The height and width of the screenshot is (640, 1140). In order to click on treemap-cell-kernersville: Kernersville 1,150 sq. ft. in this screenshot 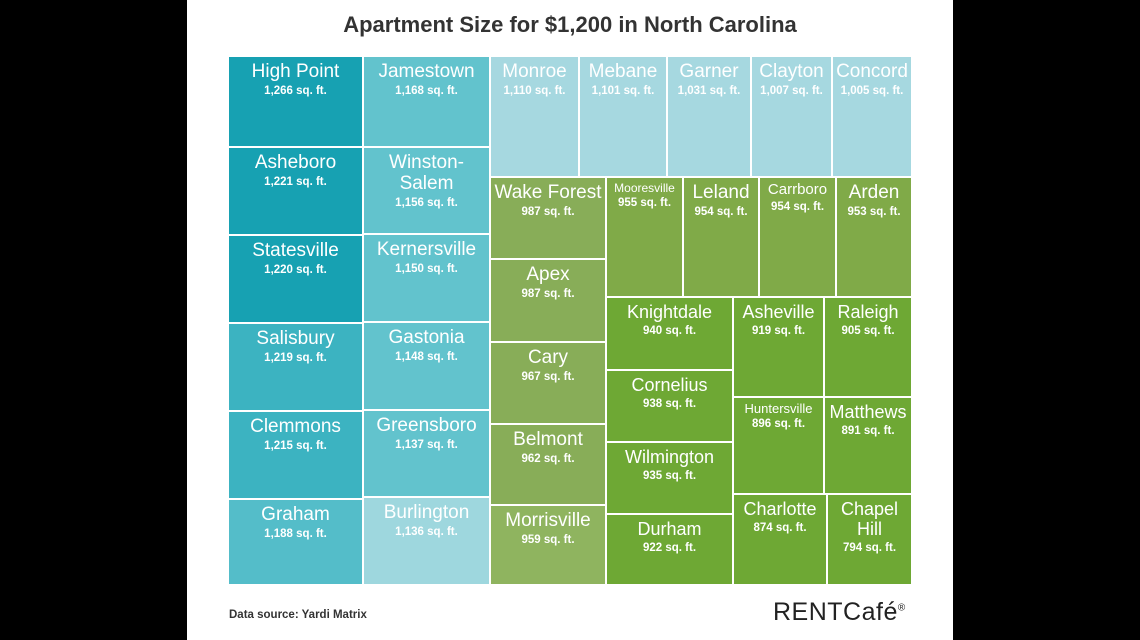, I will do `click(426, 278)`.